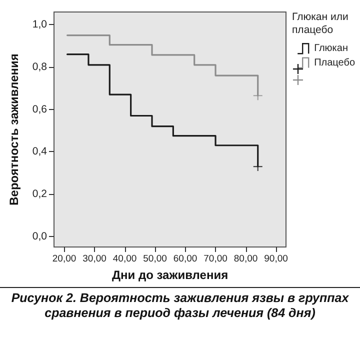 The height and width of the screenshot is (339, 360). Describe the element at coordinates (124, 259) in the screenshot. I see `x-tick-label: 40,00` at that location.